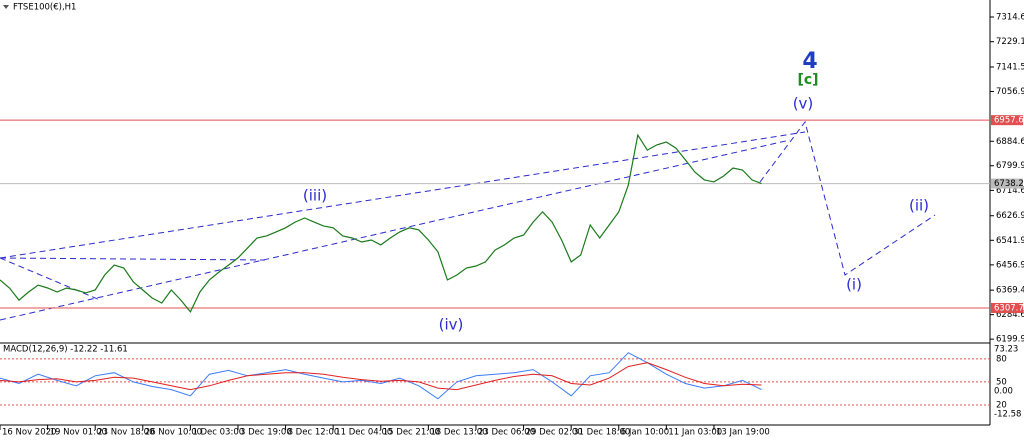 This screenshot has height=440, width=1024. What do you see at coordinates (1010, 68) in the screenshot?
I see `y-tick-label: 7141.5` at bounding box center [1010, 68].